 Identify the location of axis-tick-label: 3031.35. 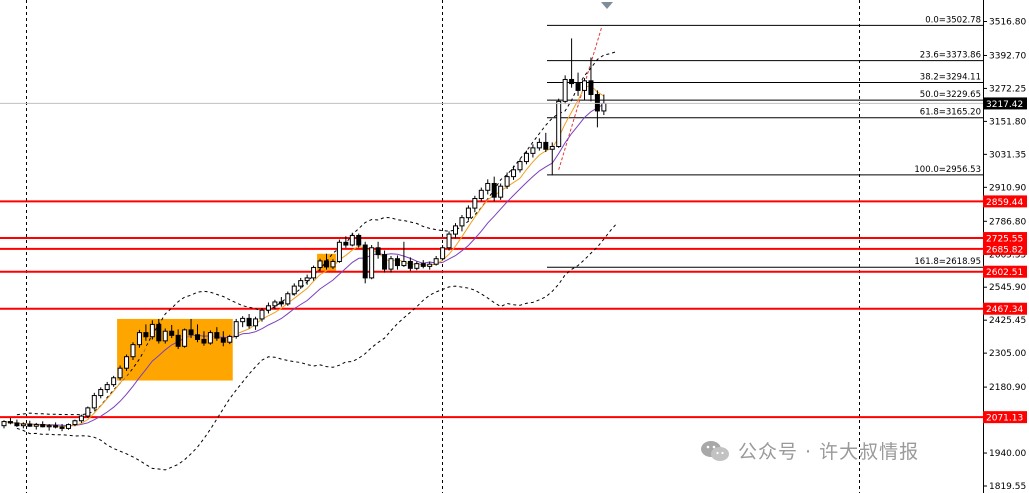
(1007, 155).